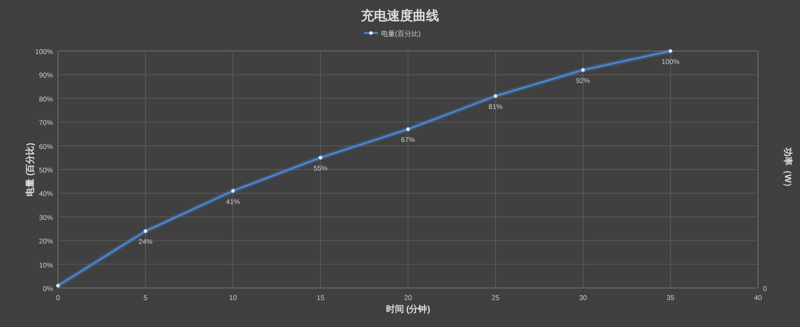 The height and width of the screenshot is (327, 800). I want to click on x-axis-title: 时间 (分钟), so click(408, 309).